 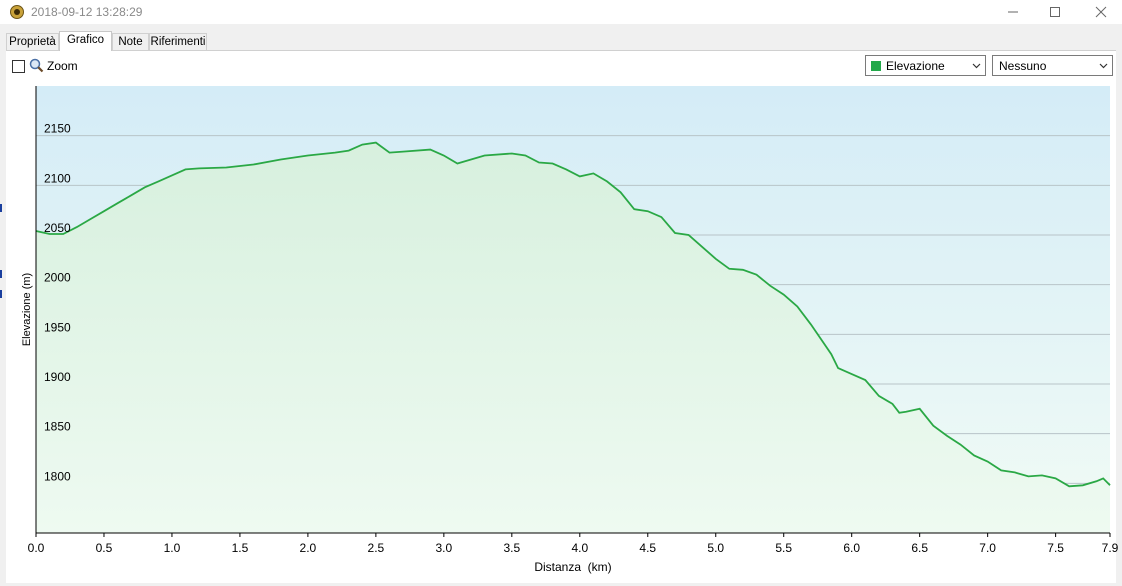 I want to click on y-tick-label: 2000, so click(x=57, y=278).